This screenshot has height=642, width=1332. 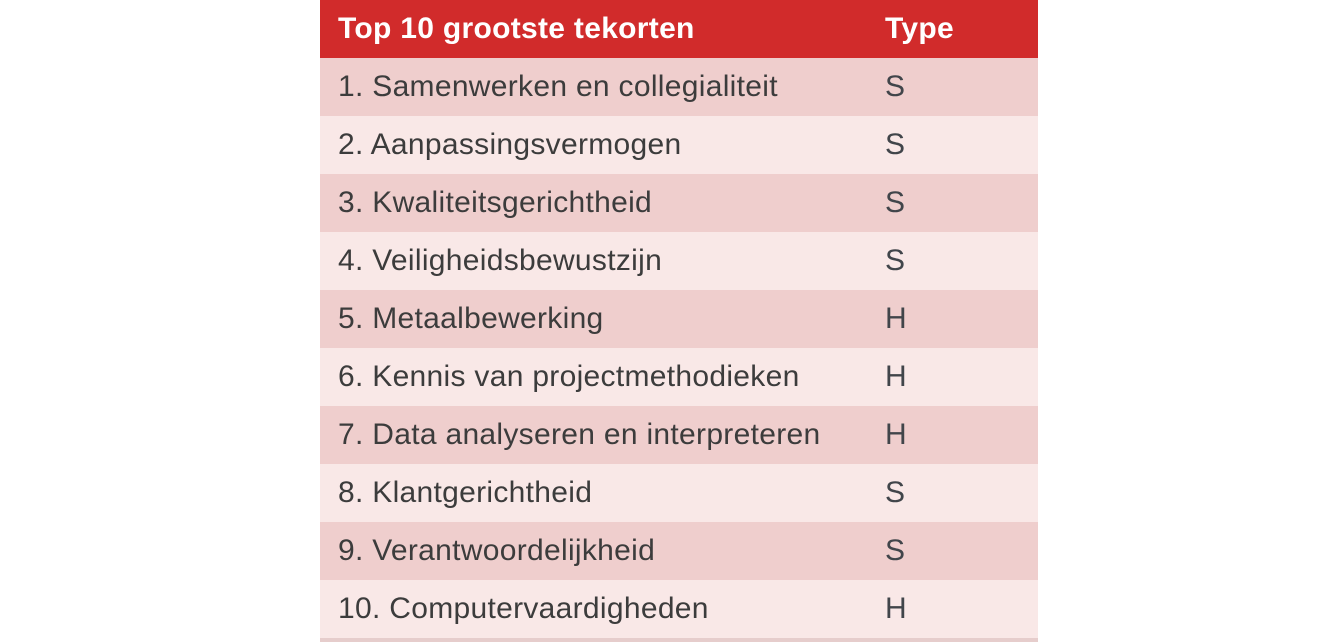 I want to click on table-row: 3. Kwaliteitsgerichtheid S, so click(x=679, y=203).